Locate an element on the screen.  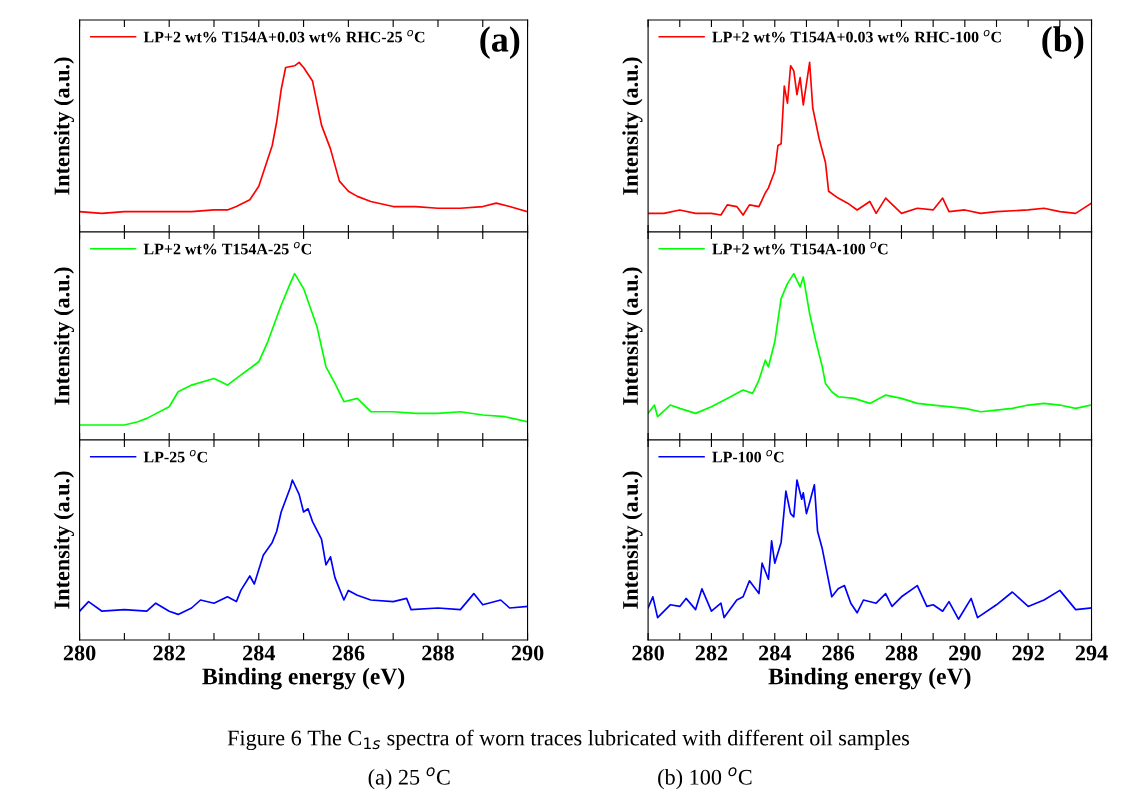
legend-label: LP+2 wt% T154A-100 $^{o}$C is located at coordinates (800, 248).